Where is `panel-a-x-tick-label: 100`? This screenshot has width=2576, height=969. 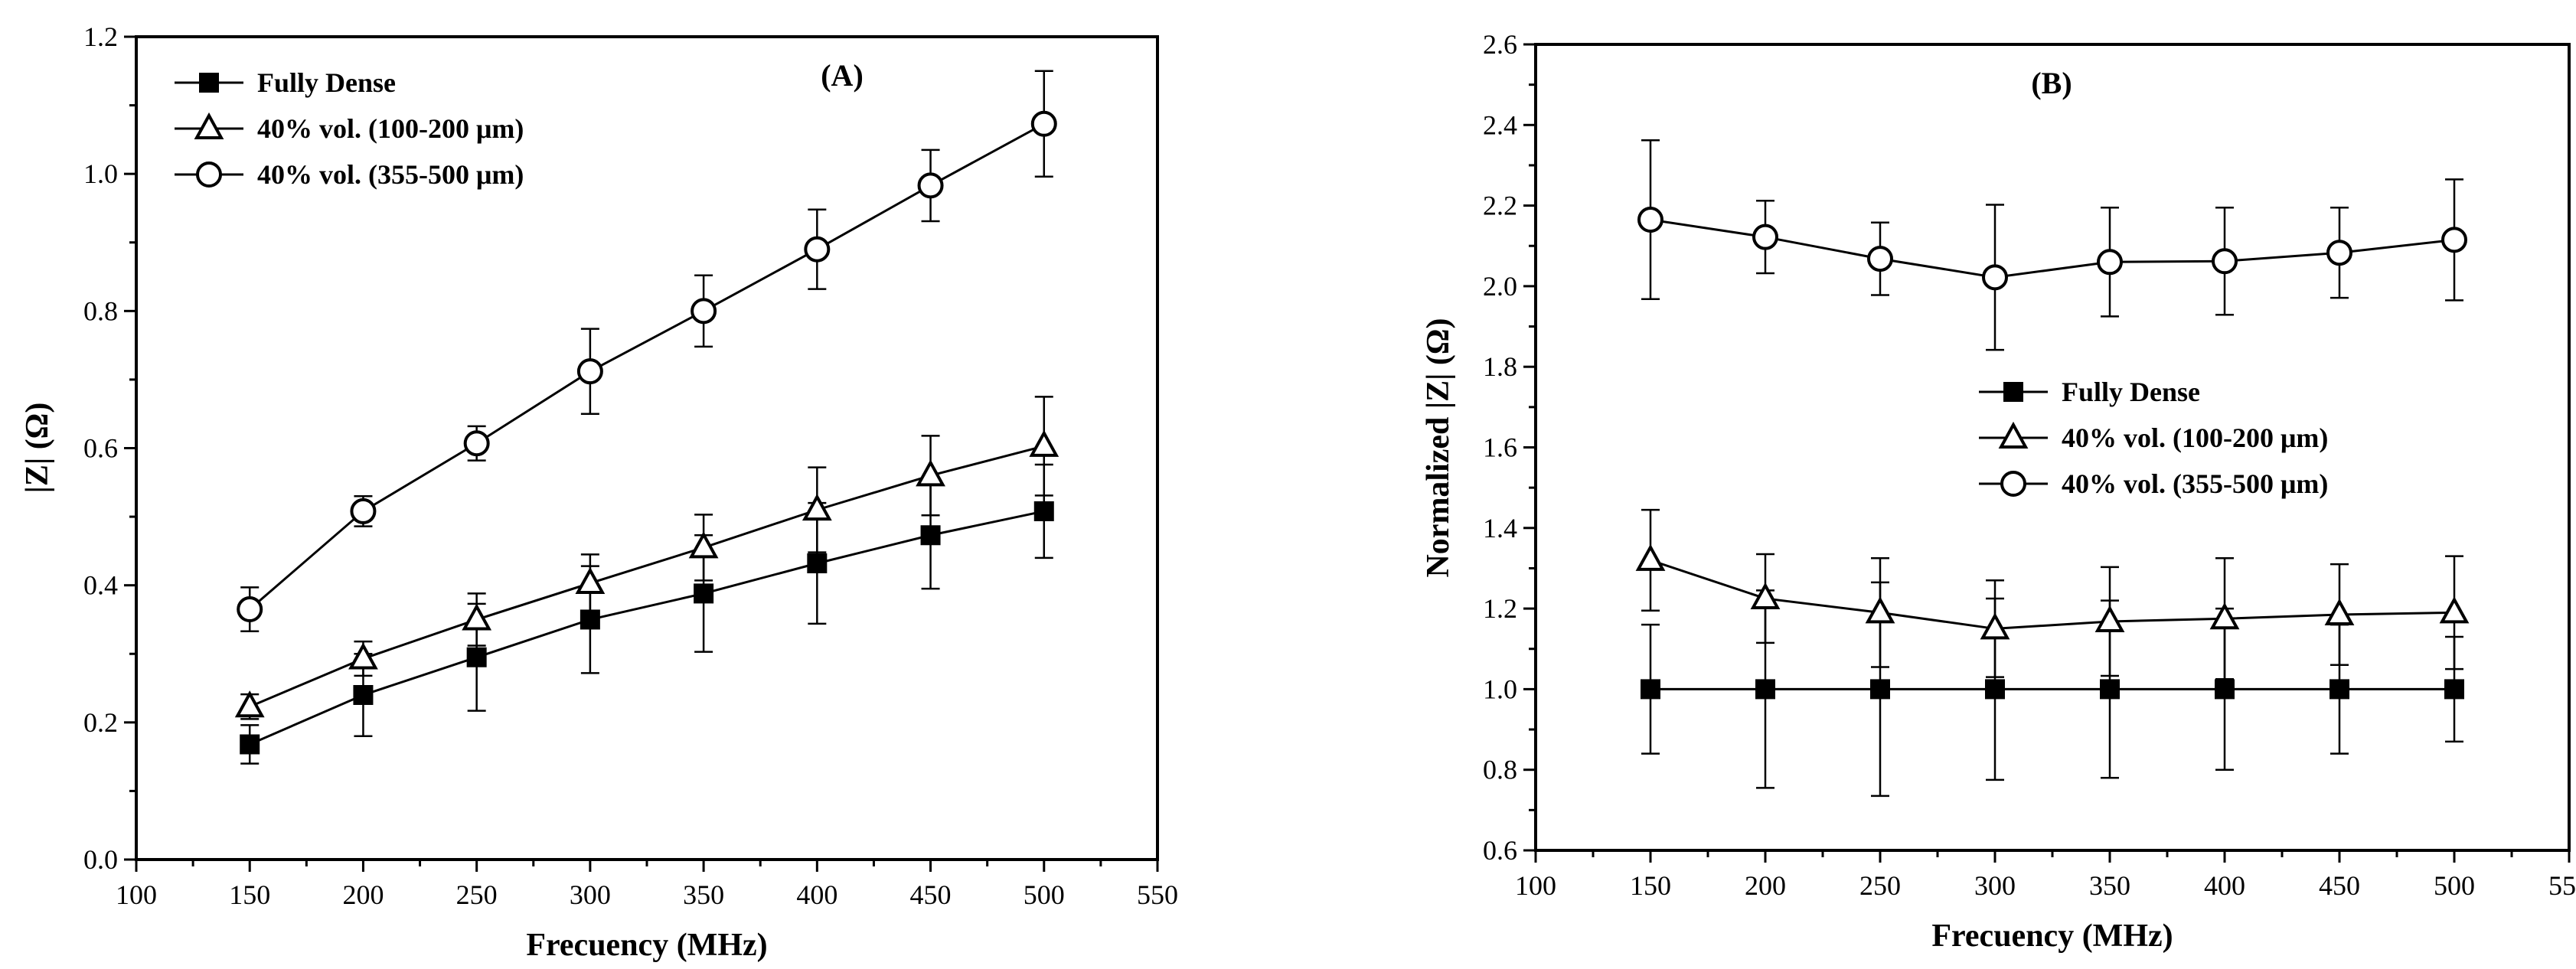 panel-a-x-tick-label: 100 is located at coordinates (136, 894).